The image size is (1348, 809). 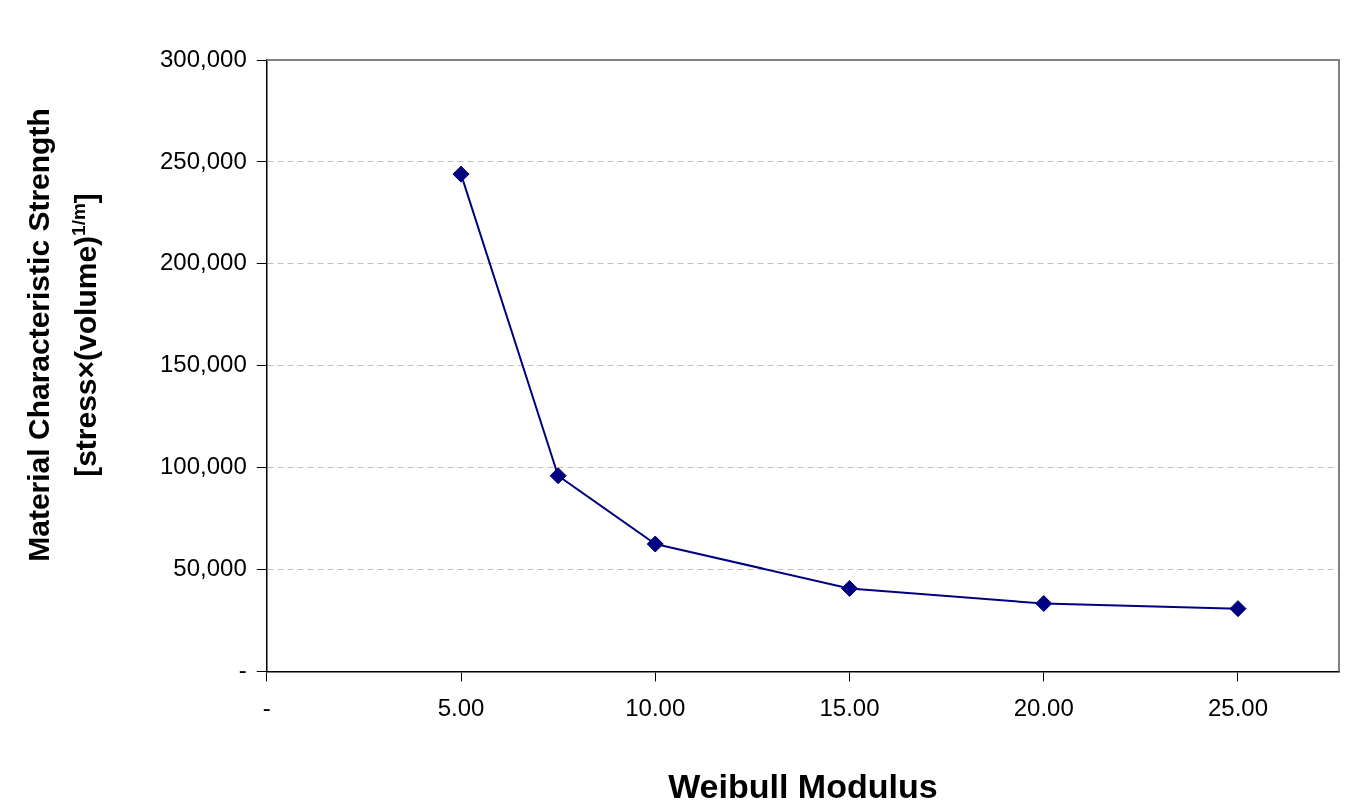 I want to click on x-tick-label: -, so click(x=266, y=708).